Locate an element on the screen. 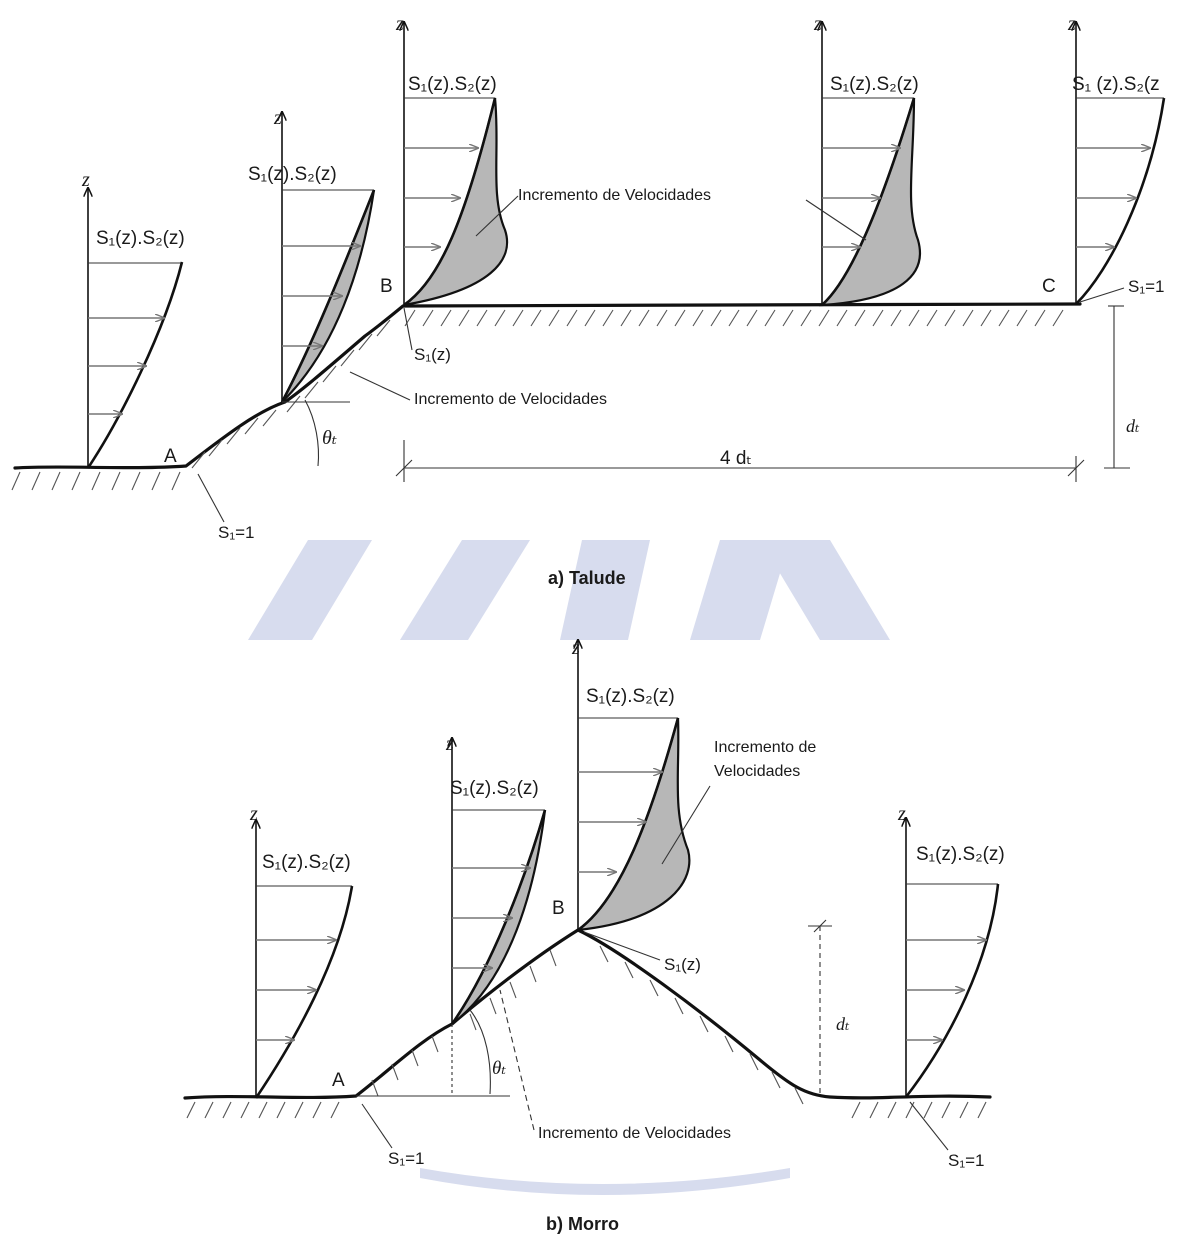 The width and height of the screenshot is (1203, 1235). distance-label: 4 dₜ is located at coordinates (736, 458).